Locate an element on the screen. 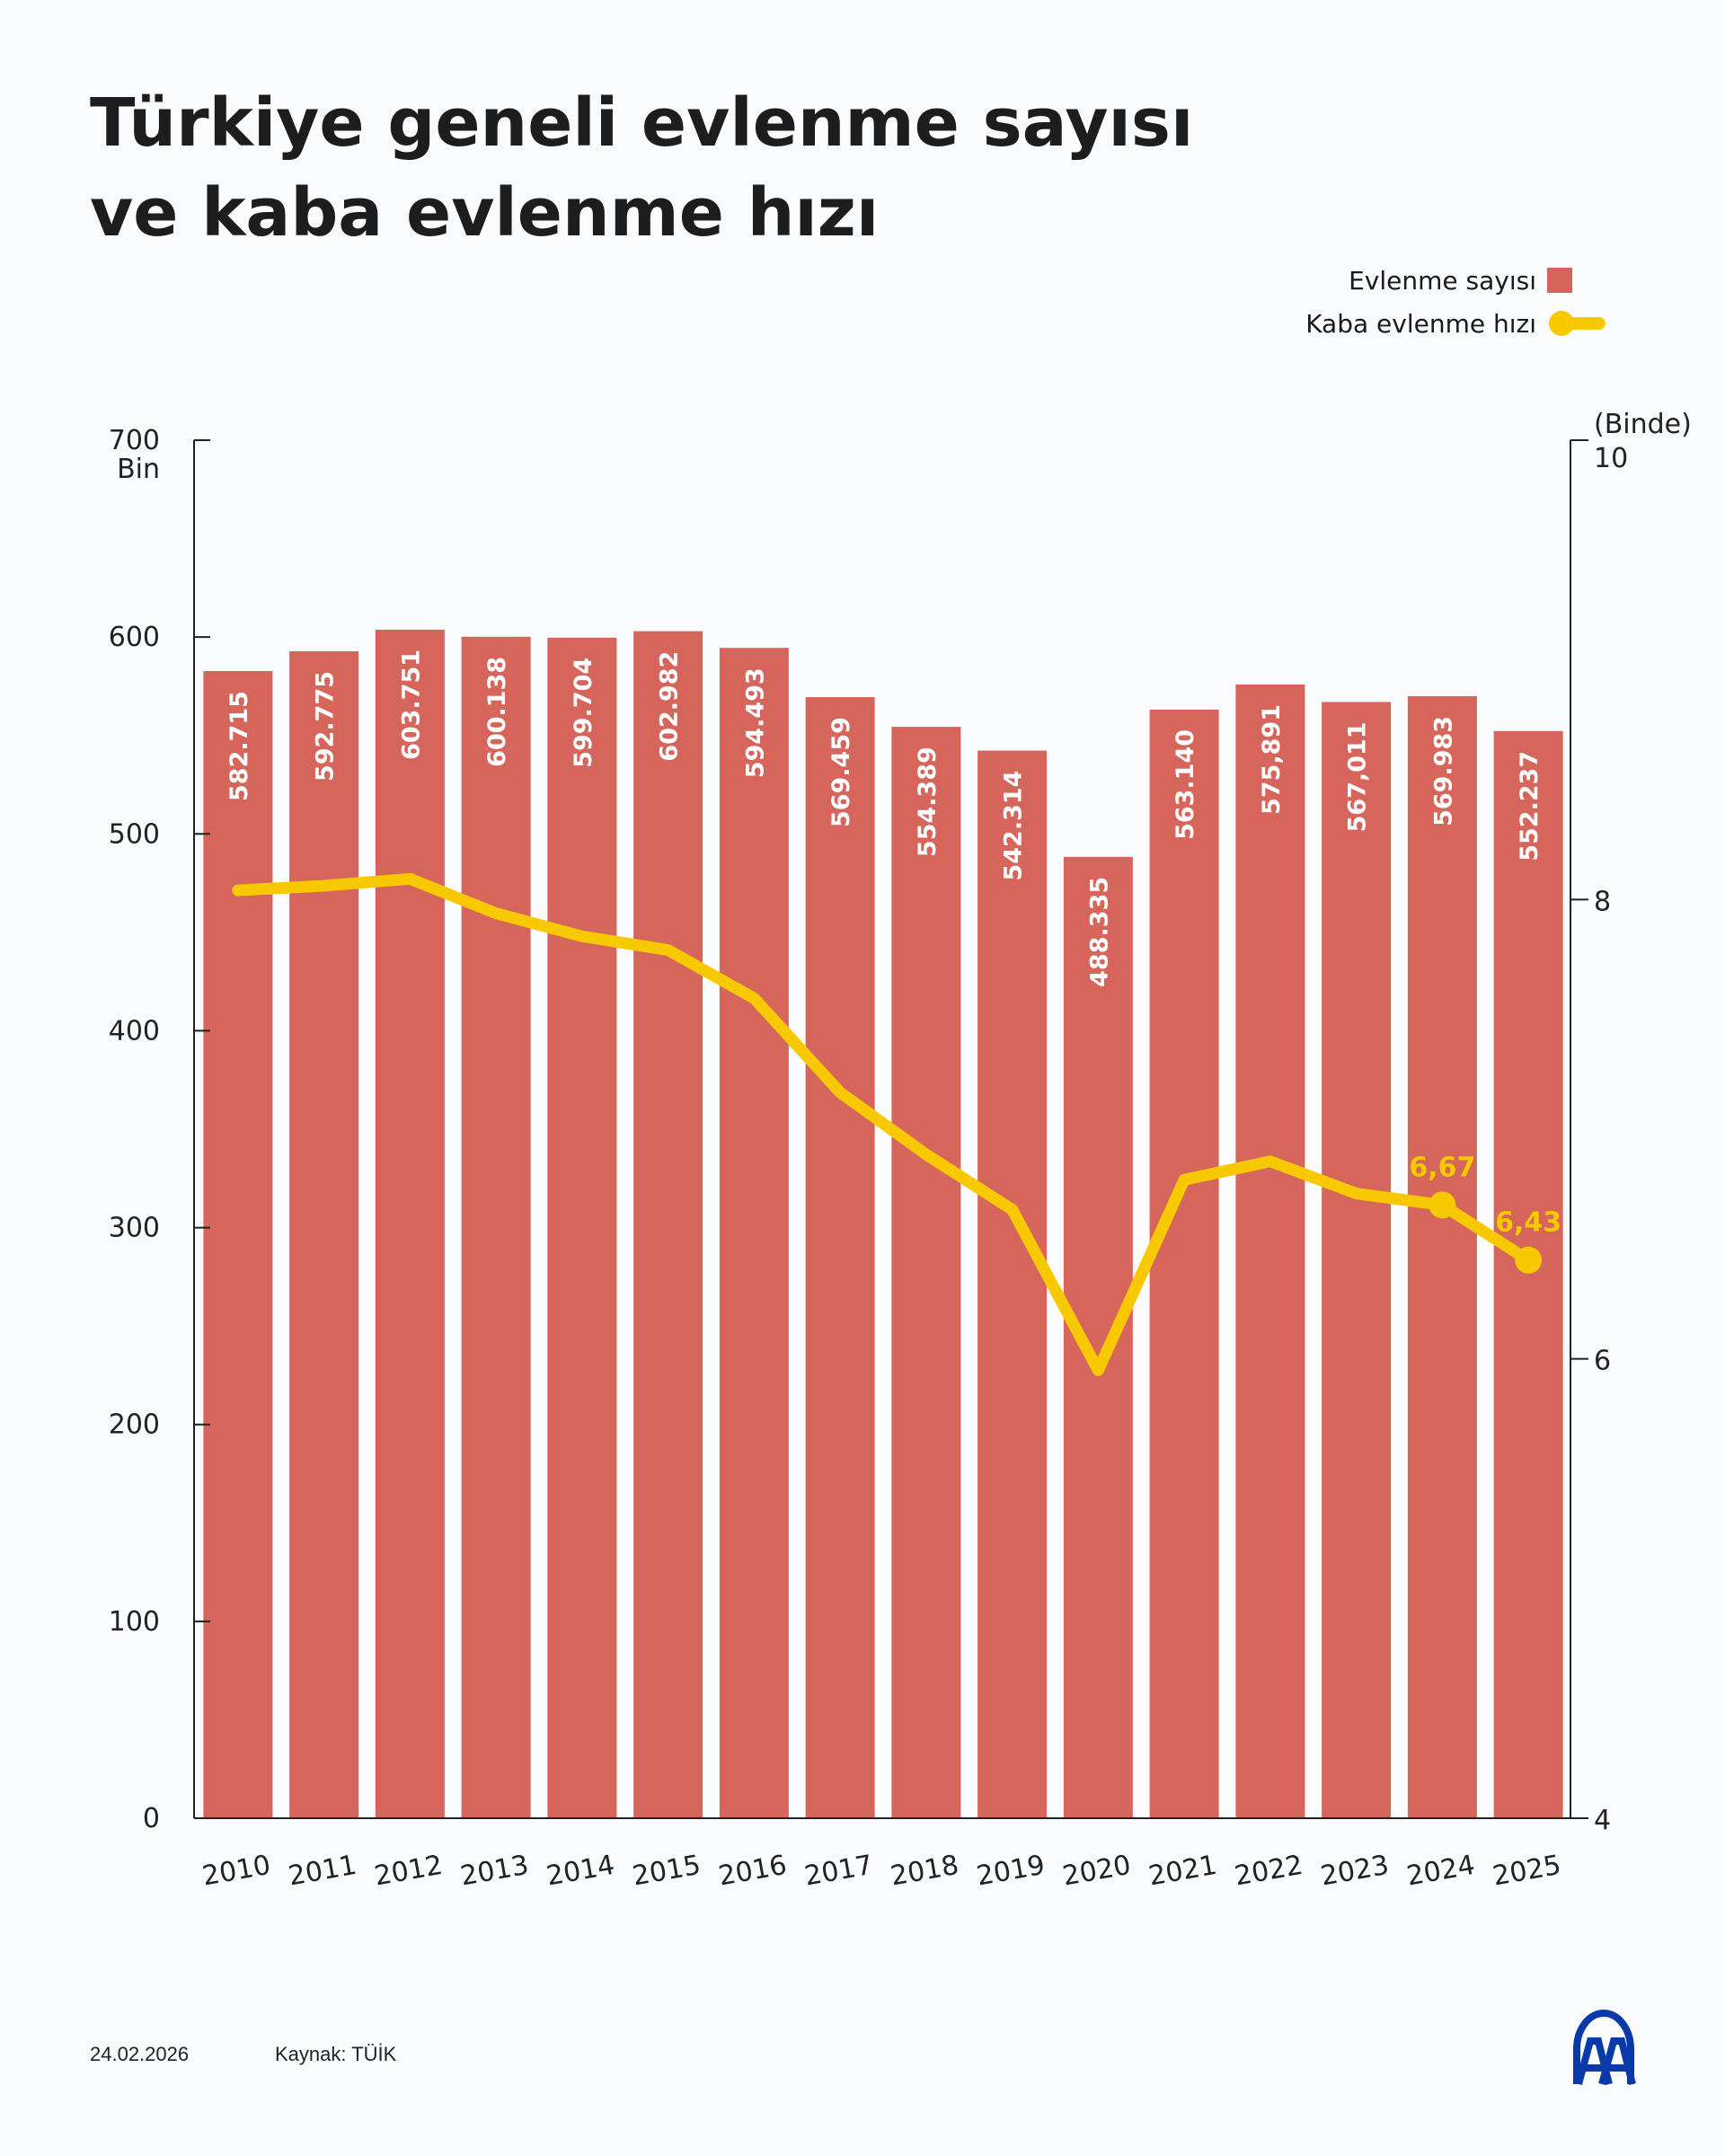 This screenshot has height=2156, width=1725. right-tick-10: 10 is located at coordinates (1611, 458).